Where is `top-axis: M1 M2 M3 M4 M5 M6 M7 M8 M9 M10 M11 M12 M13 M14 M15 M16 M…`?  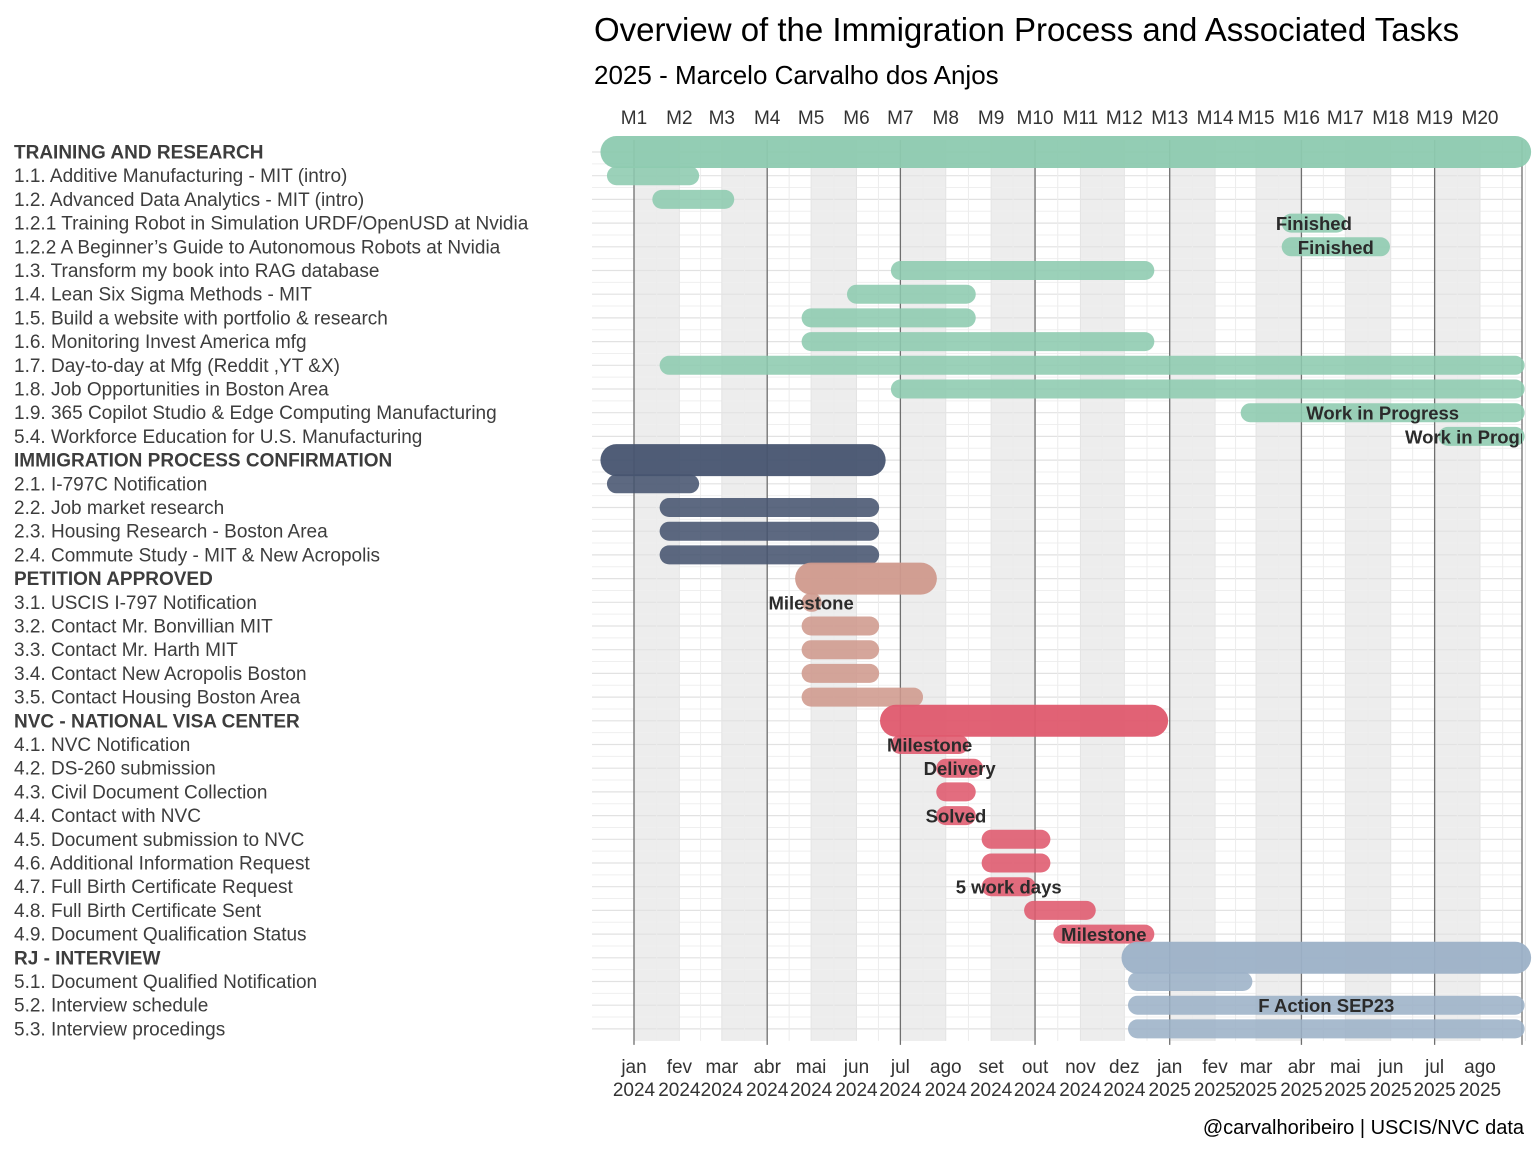 top-axis: M1 M2 M3 M4 M5 M6 M7 M8 M9 M10 M11 M12 M13 M14 M15 M16 M… is located at coordinates (1060, 118).